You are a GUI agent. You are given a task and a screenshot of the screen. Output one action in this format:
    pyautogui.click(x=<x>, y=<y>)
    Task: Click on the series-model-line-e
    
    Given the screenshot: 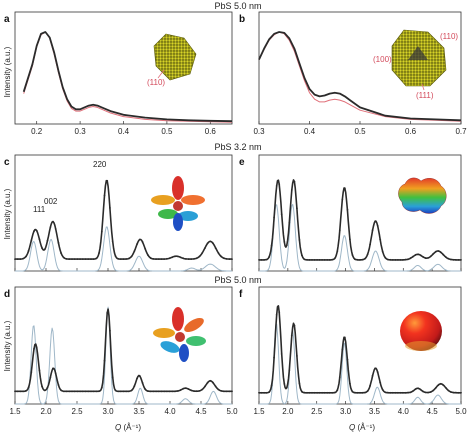 What is the action you would take?
    pyautogui.click(x=360, y=237)
    